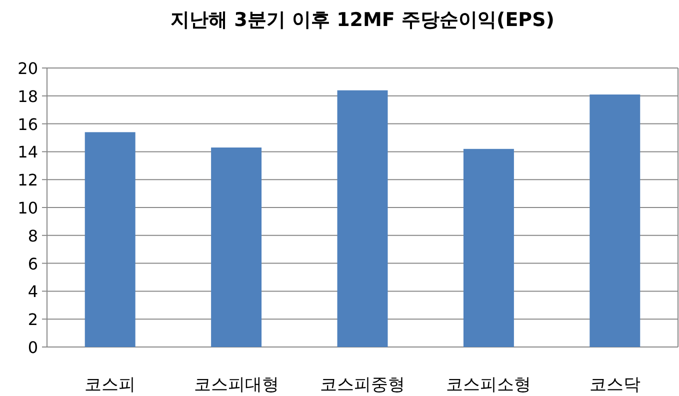  I want to click on x-tick-label: 코스닥, so click(614, 385).